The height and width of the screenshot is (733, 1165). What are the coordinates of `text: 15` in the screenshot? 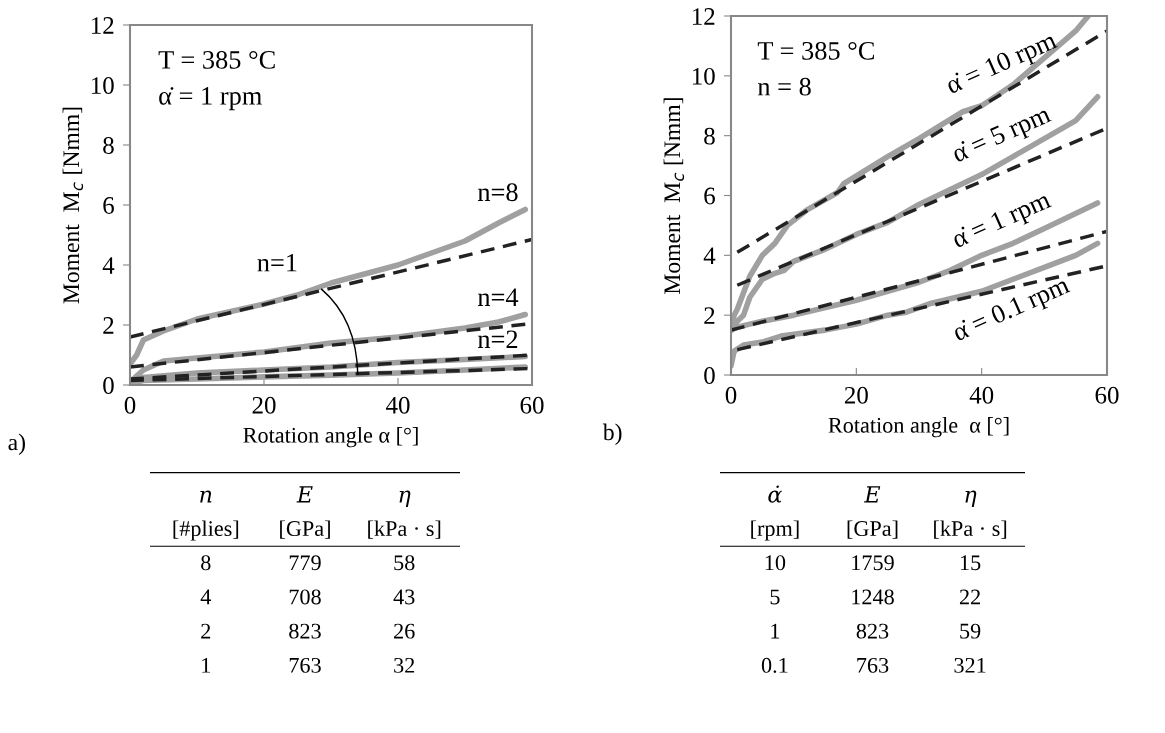 It's located at (970, 563).